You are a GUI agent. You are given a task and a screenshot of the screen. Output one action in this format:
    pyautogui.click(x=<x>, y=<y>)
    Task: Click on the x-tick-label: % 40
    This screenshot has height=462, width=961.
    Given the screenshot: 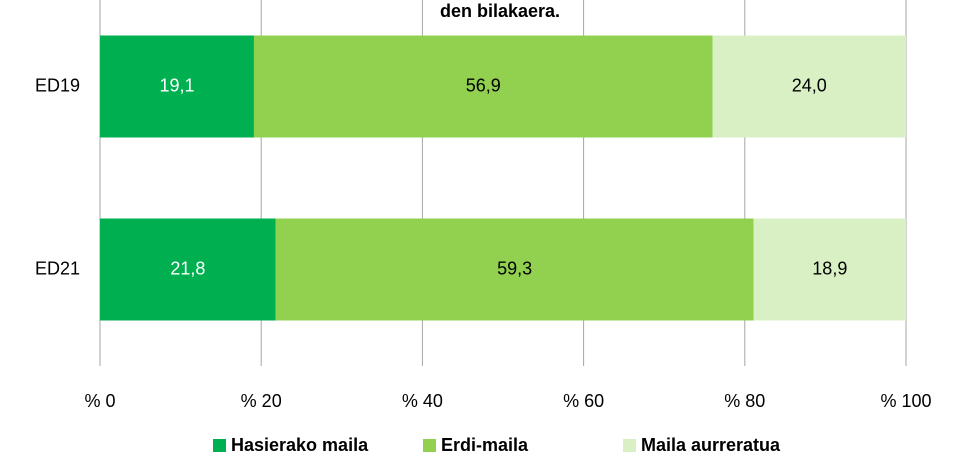 What is the action you would take?
    pyautogui.click(x=422, y=401)
    